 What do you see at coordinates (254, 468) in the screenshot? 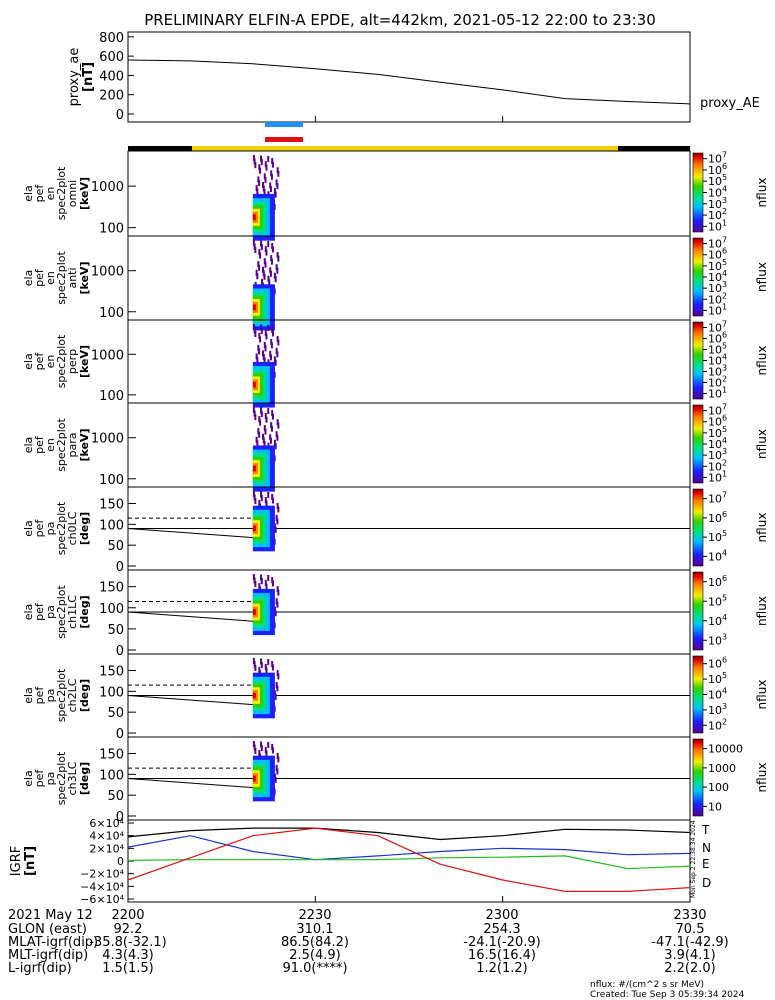
I see `energy-intensity-cell` at bounding box center [254, 468].